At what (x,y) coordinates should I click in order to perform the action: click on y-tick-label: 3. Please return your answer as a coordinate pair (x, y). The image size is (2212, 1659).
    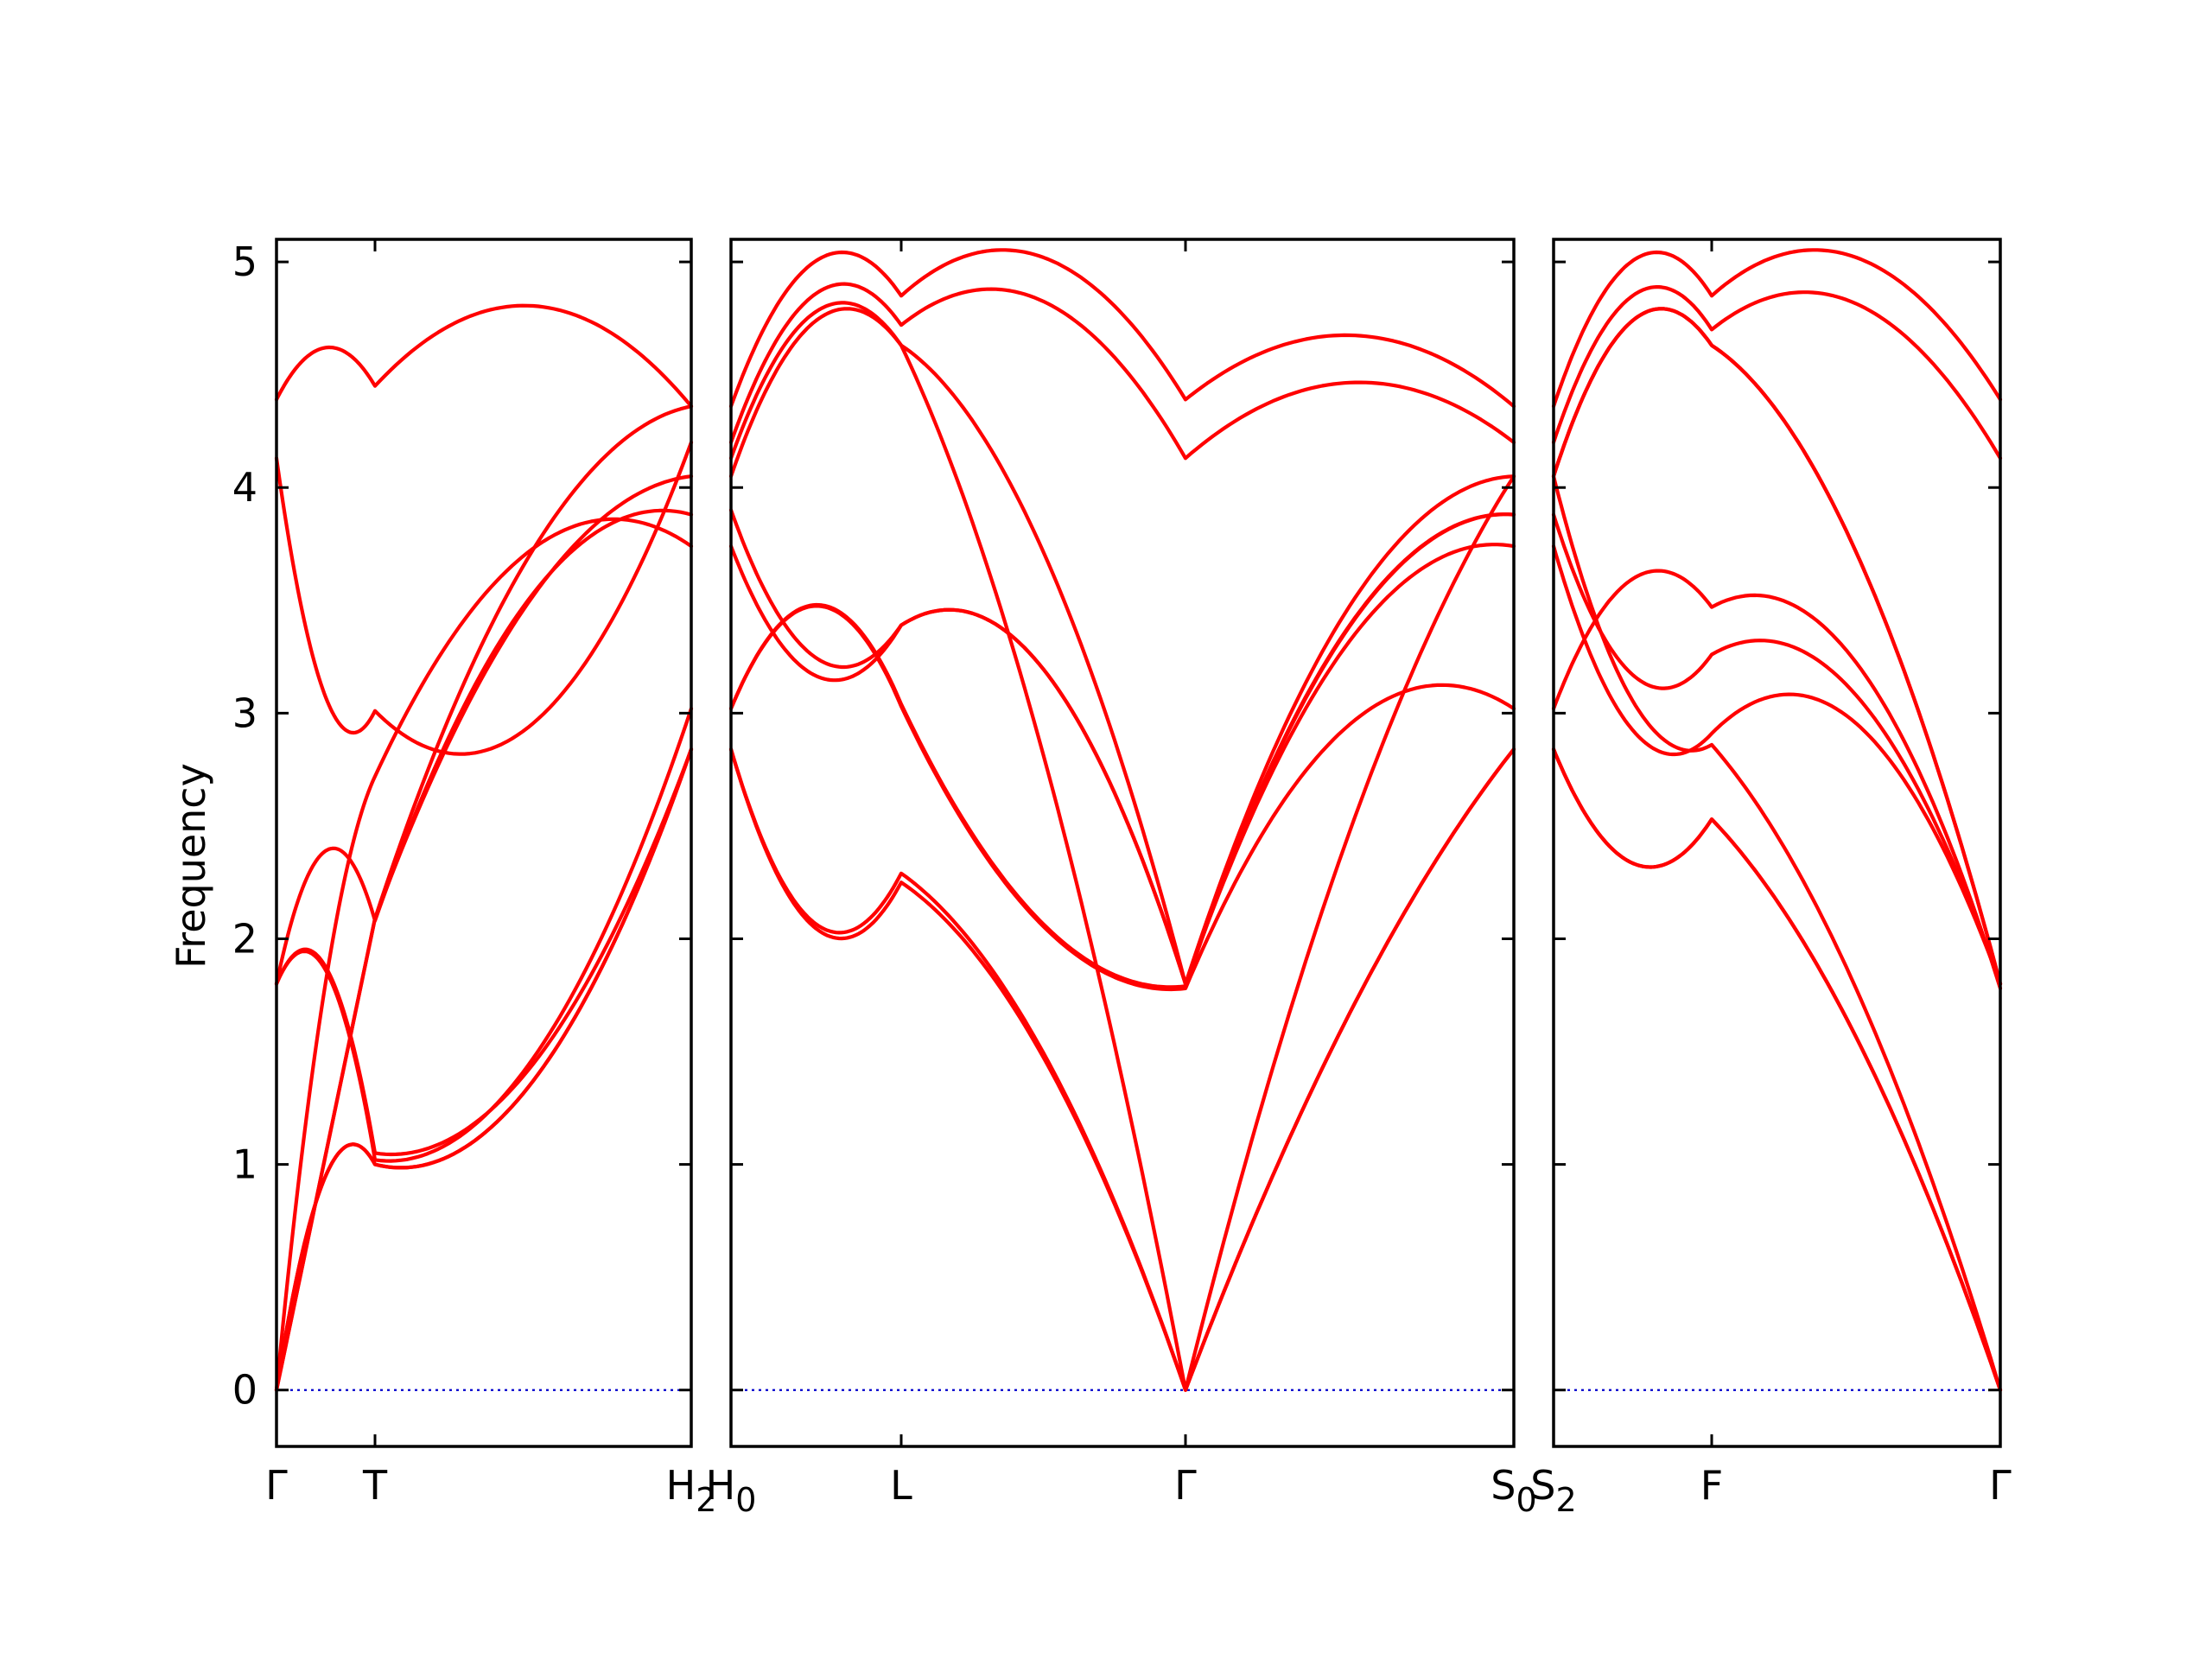
    Looking at the image, I should click on (244, 713).